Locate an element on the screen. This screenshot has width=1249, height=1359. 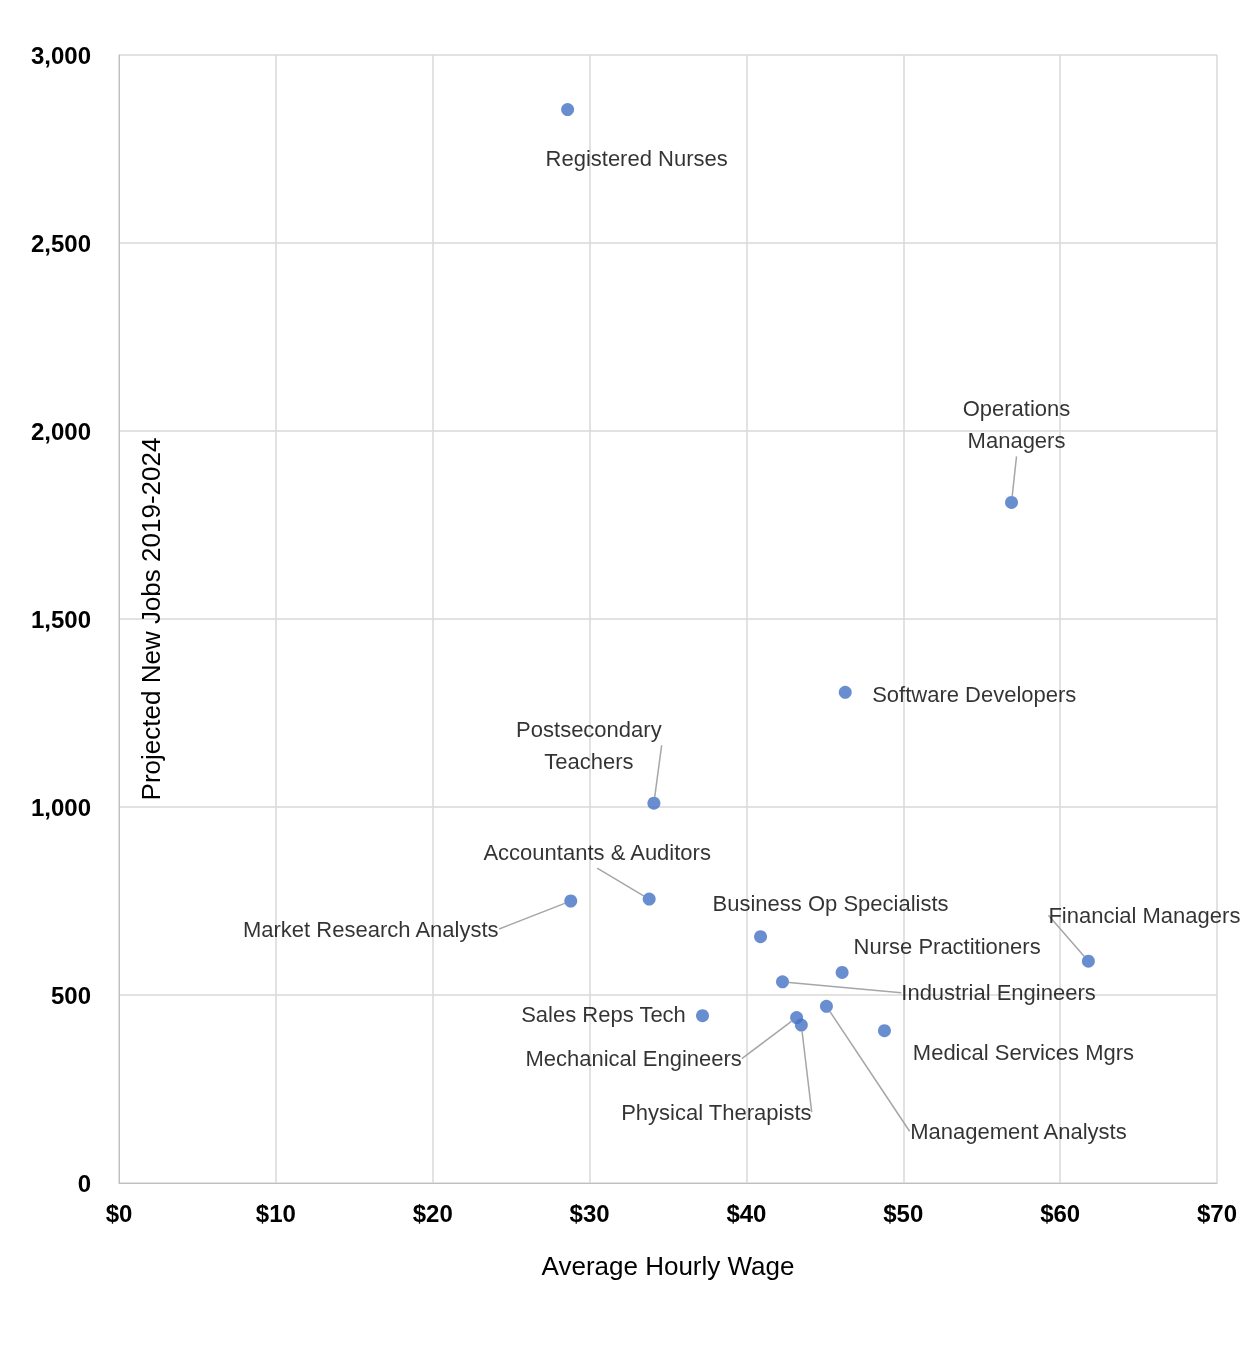
y-tick-label: 1,500 is located at coordinates (60, 619).